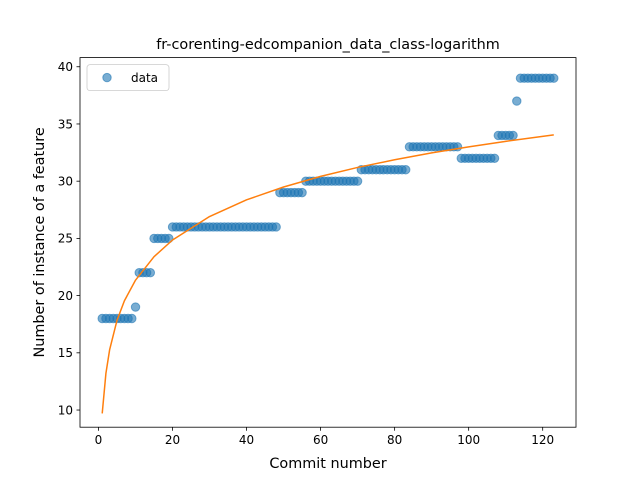 Image resolution: width=640 pixels, height=484 pixels. Describe the element at coordinates (246, 440) in the screenshot. I see `x-tick-label: 40` at that location.